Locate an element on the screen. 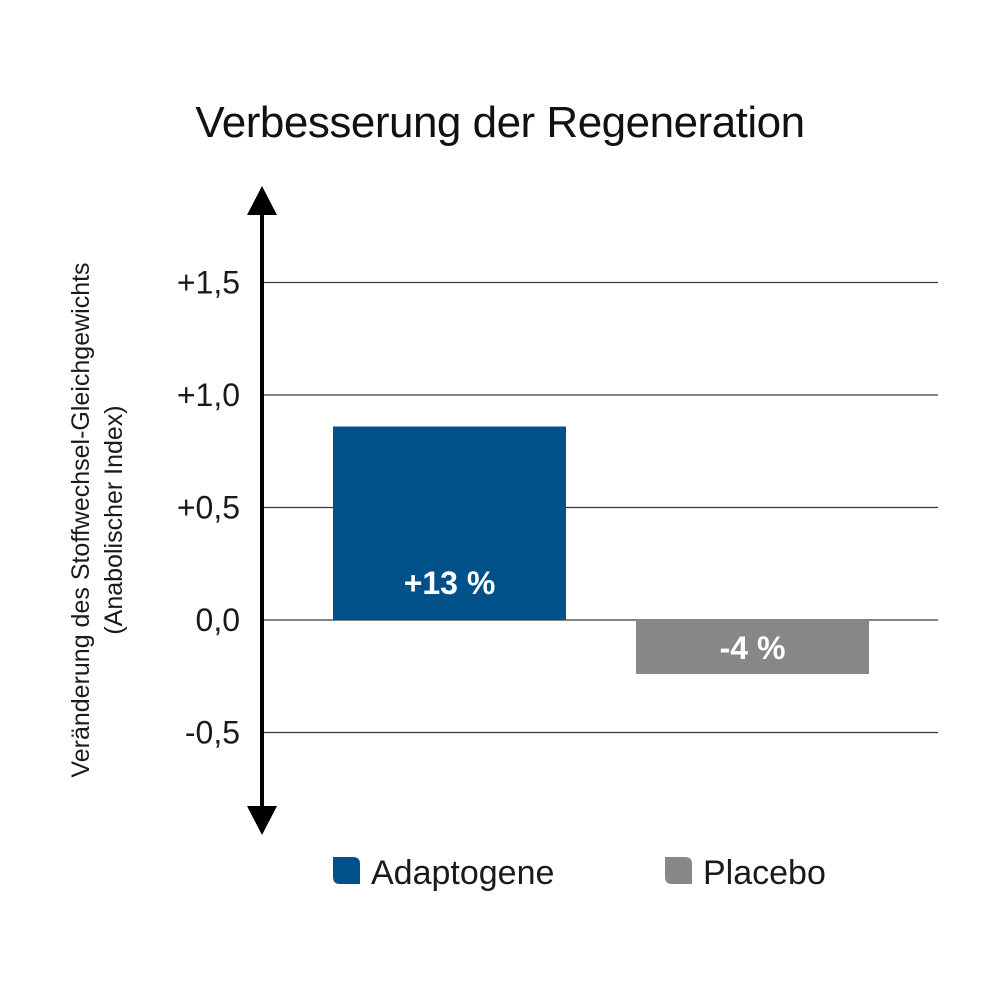 Image resolution: width=1000 pixels, height=1000 pixels. bar-adaptogene is located at coordinates (449, 523).